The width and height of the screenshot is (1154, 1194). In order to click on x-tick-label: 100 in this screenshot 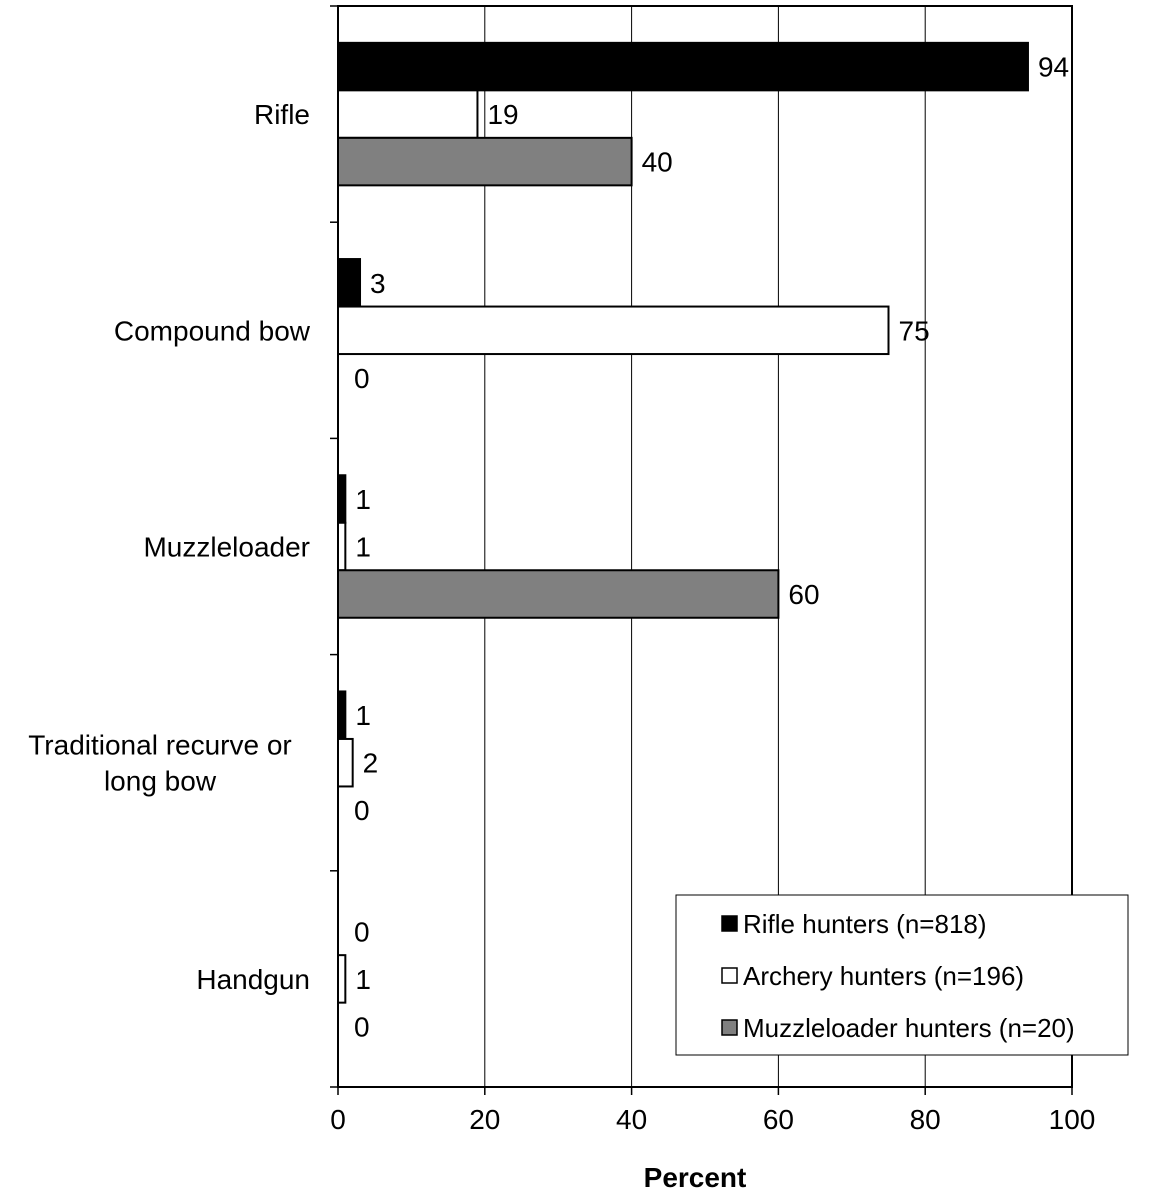, I will do `click(1072, 1119)`.